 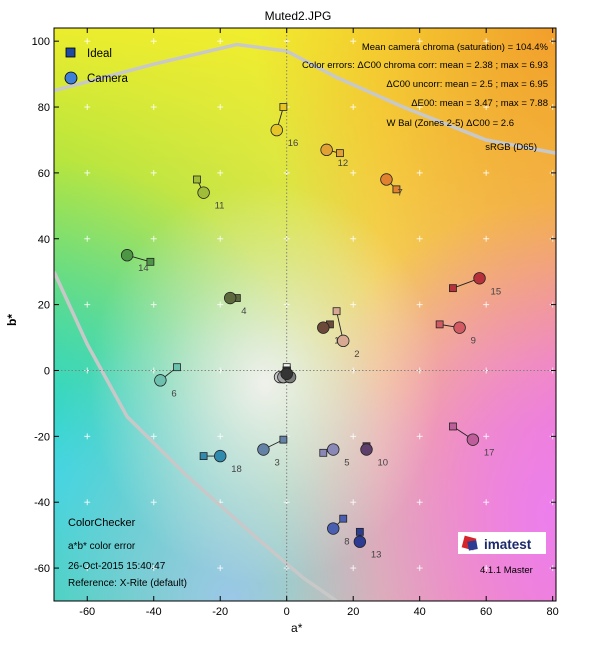 I want to click on zone-label-12: 12, so click(x=343, y=163).